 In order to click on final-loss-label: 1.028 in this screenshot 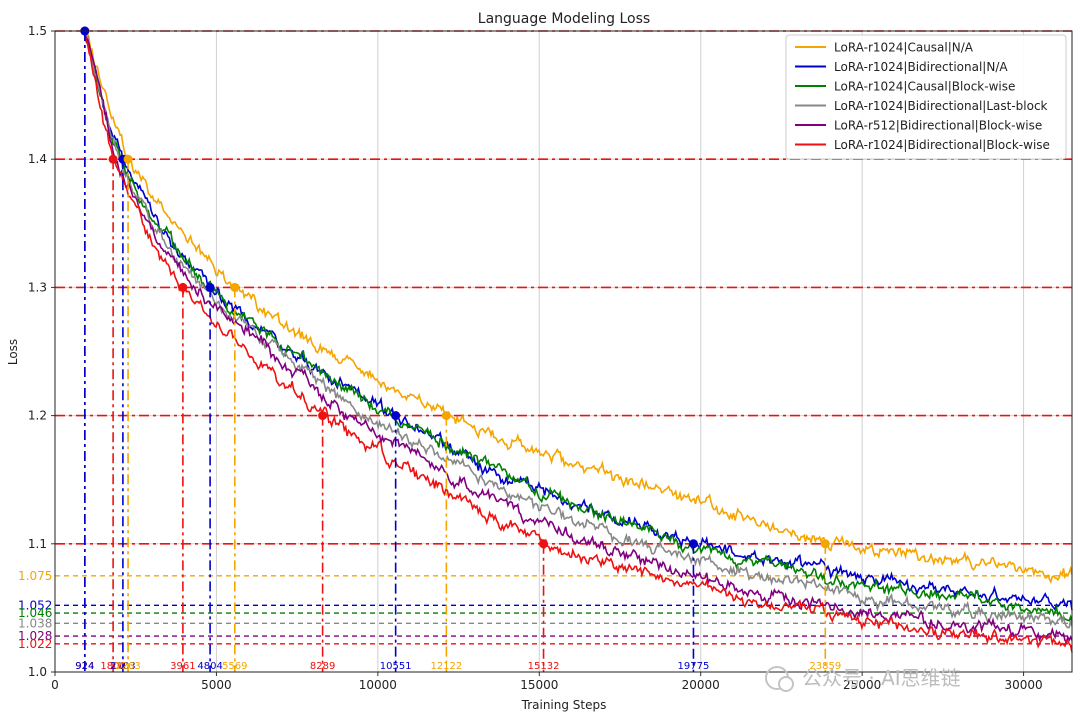, I will do `click(35, 636)`.